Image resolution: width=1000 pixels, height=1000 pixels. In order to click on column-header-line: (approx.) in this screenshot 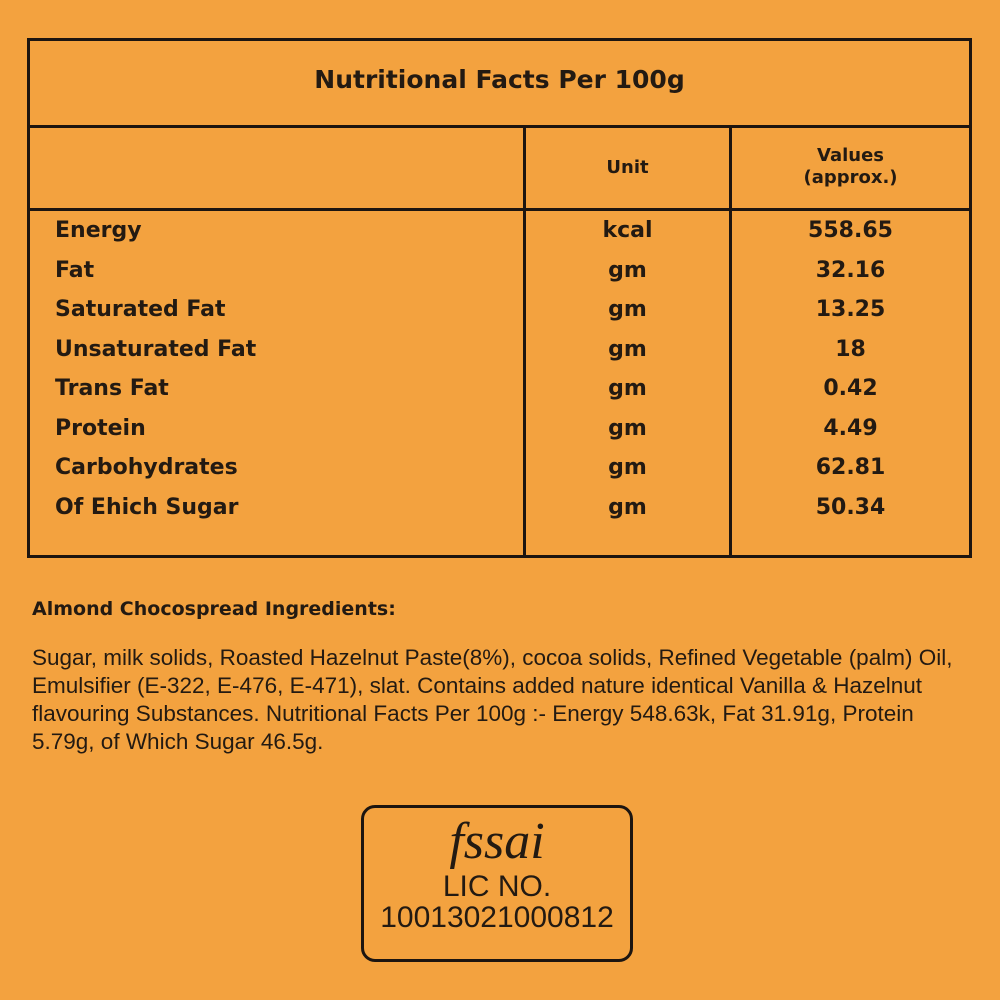, I will do `click(850, 177)`.